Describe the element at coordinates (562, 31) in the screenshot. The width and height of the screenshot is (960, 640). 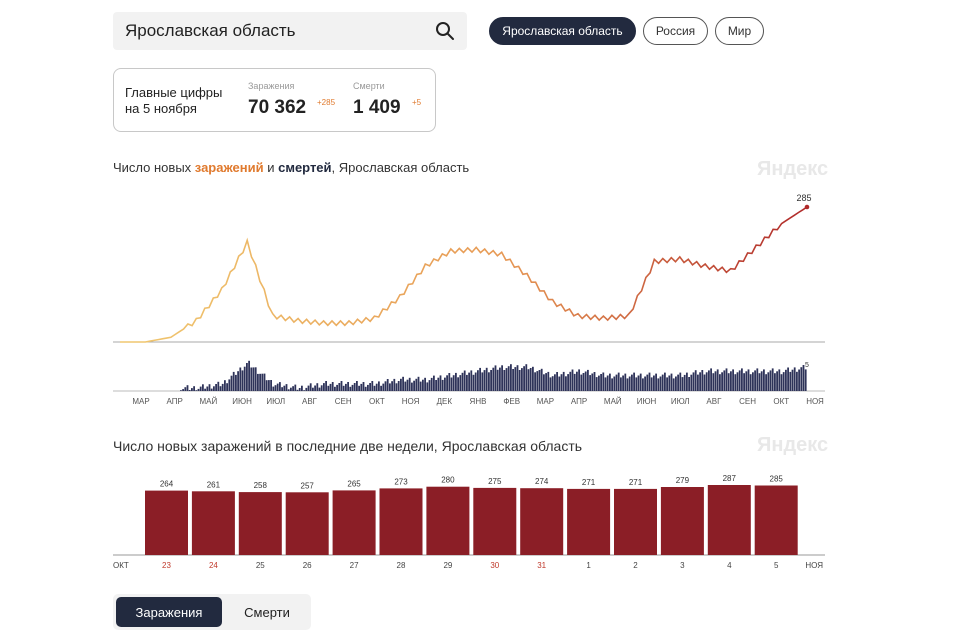
I see `region-tab-yaroslavl: Ярославская область` at that location.